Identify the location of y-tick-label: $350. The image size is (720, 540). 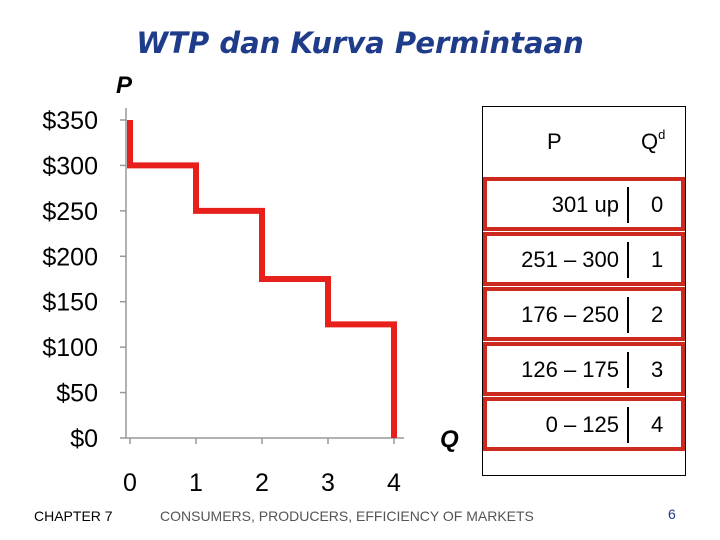
(70, 121).